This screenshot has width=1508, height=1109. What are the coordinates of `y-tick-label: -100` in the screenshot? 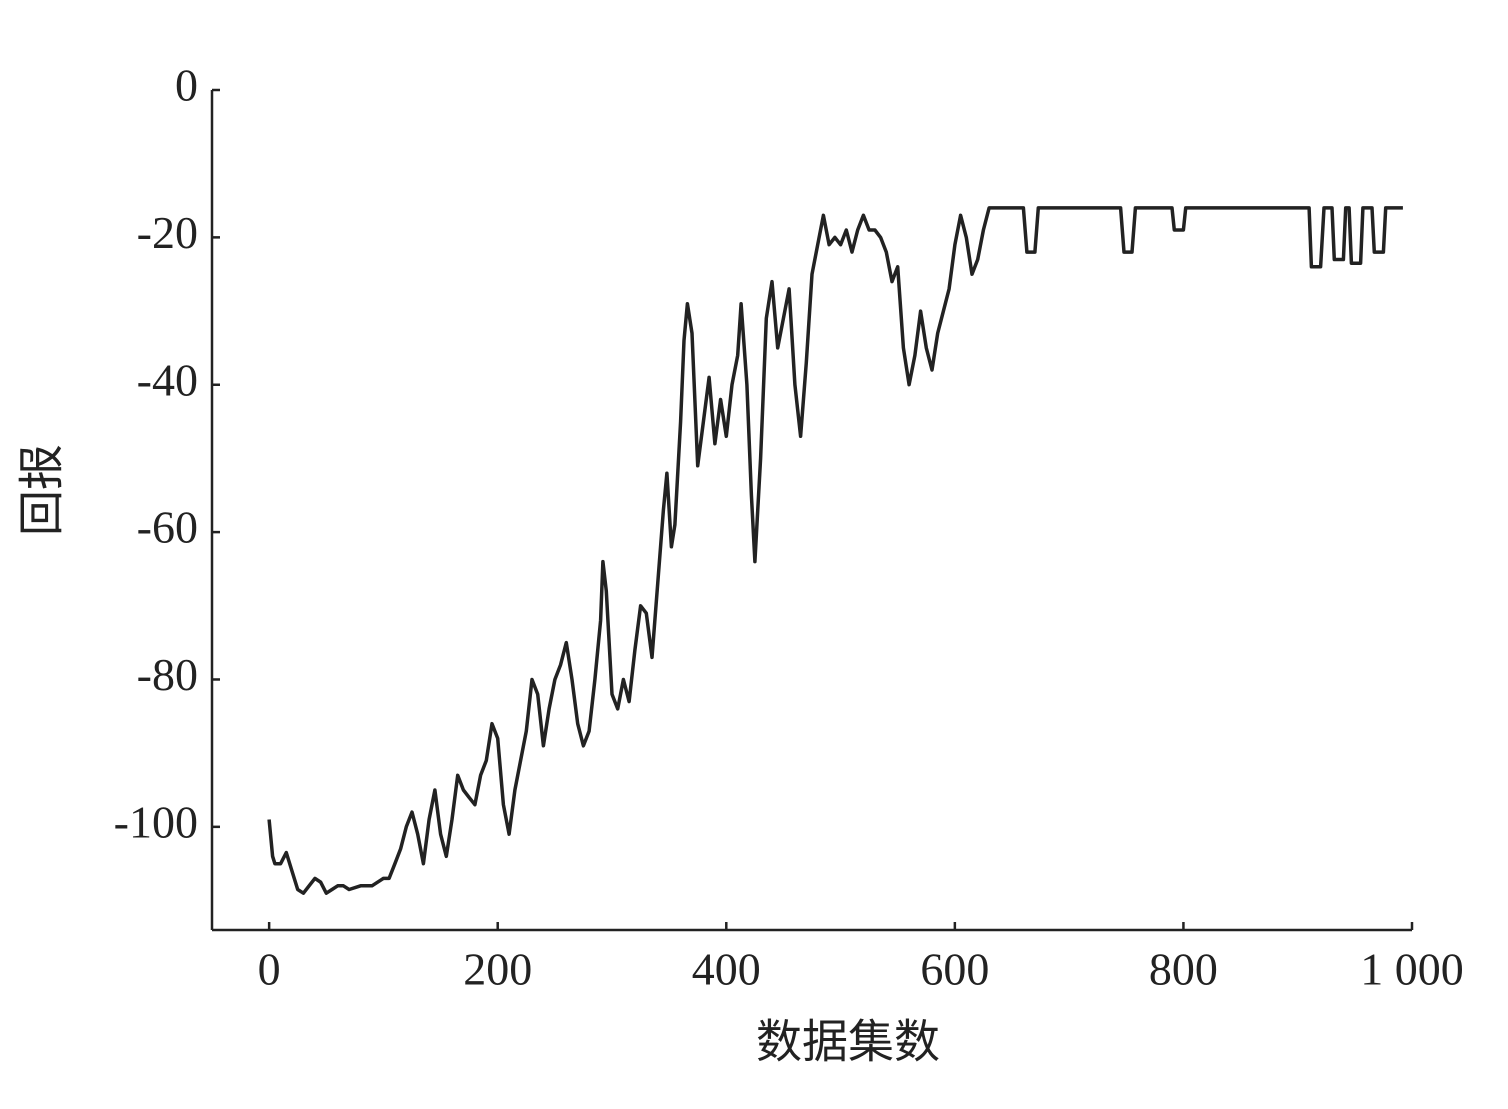 It's located at (156, 821).